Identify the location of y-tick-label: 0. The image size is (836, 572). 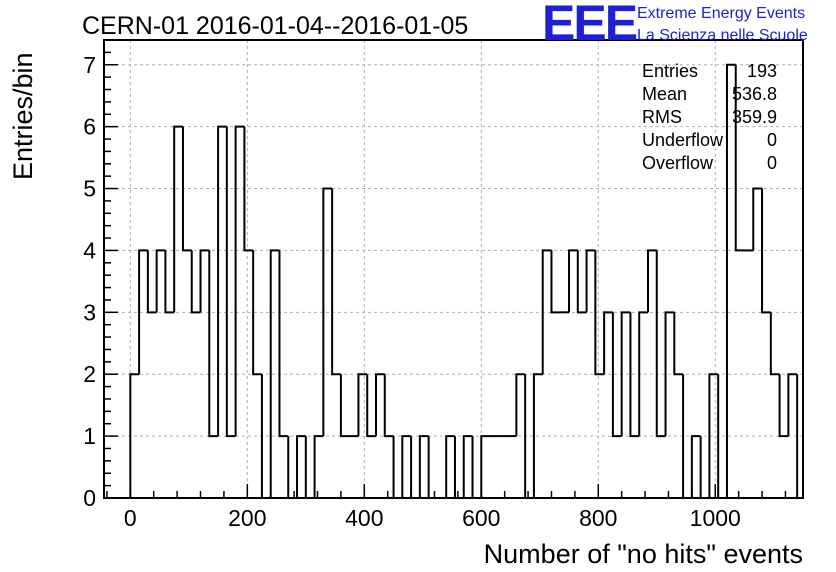
(89, 498).